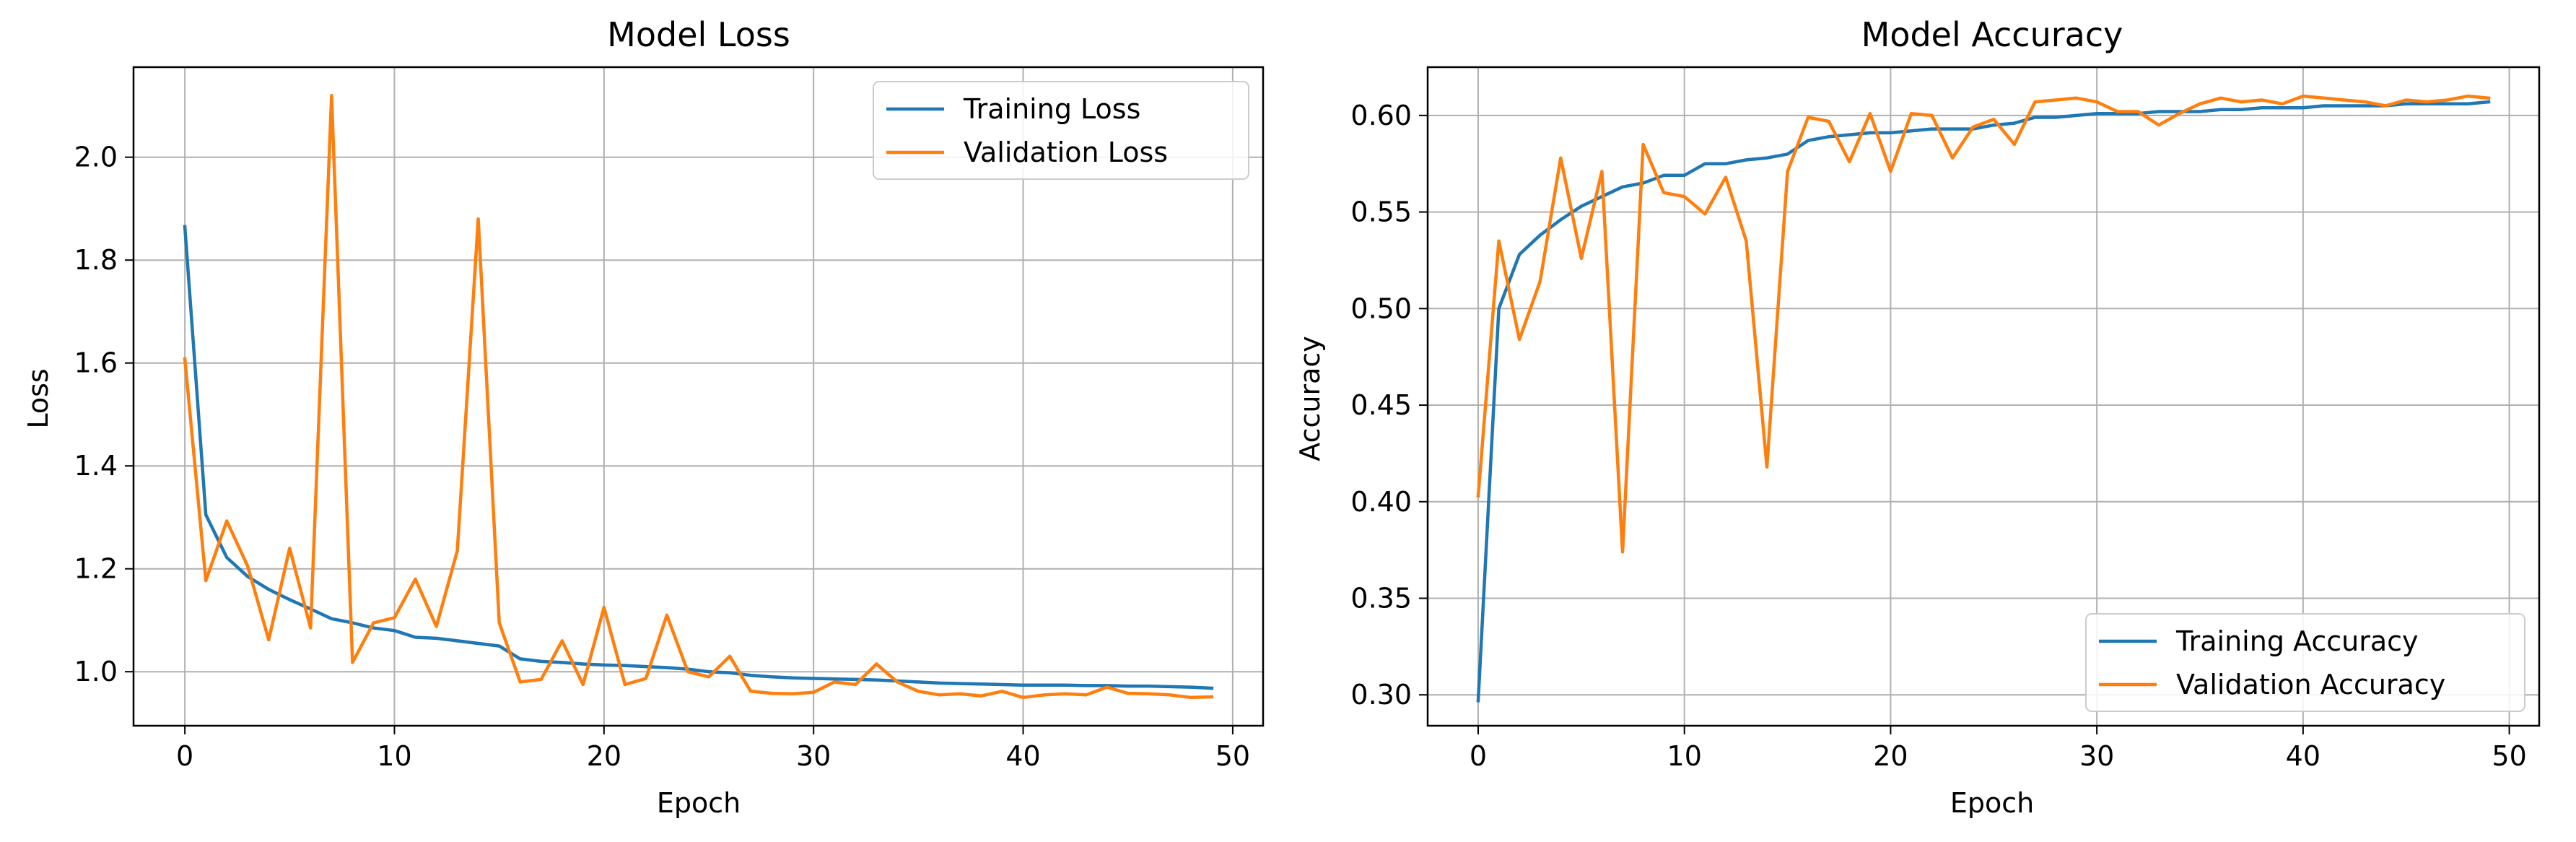 The height and width of the screenshot is (842, 2576). Describe the element at coordinates (96, 363) in the screenshot. I see `loss-ytick-label: 1.6` at that location.